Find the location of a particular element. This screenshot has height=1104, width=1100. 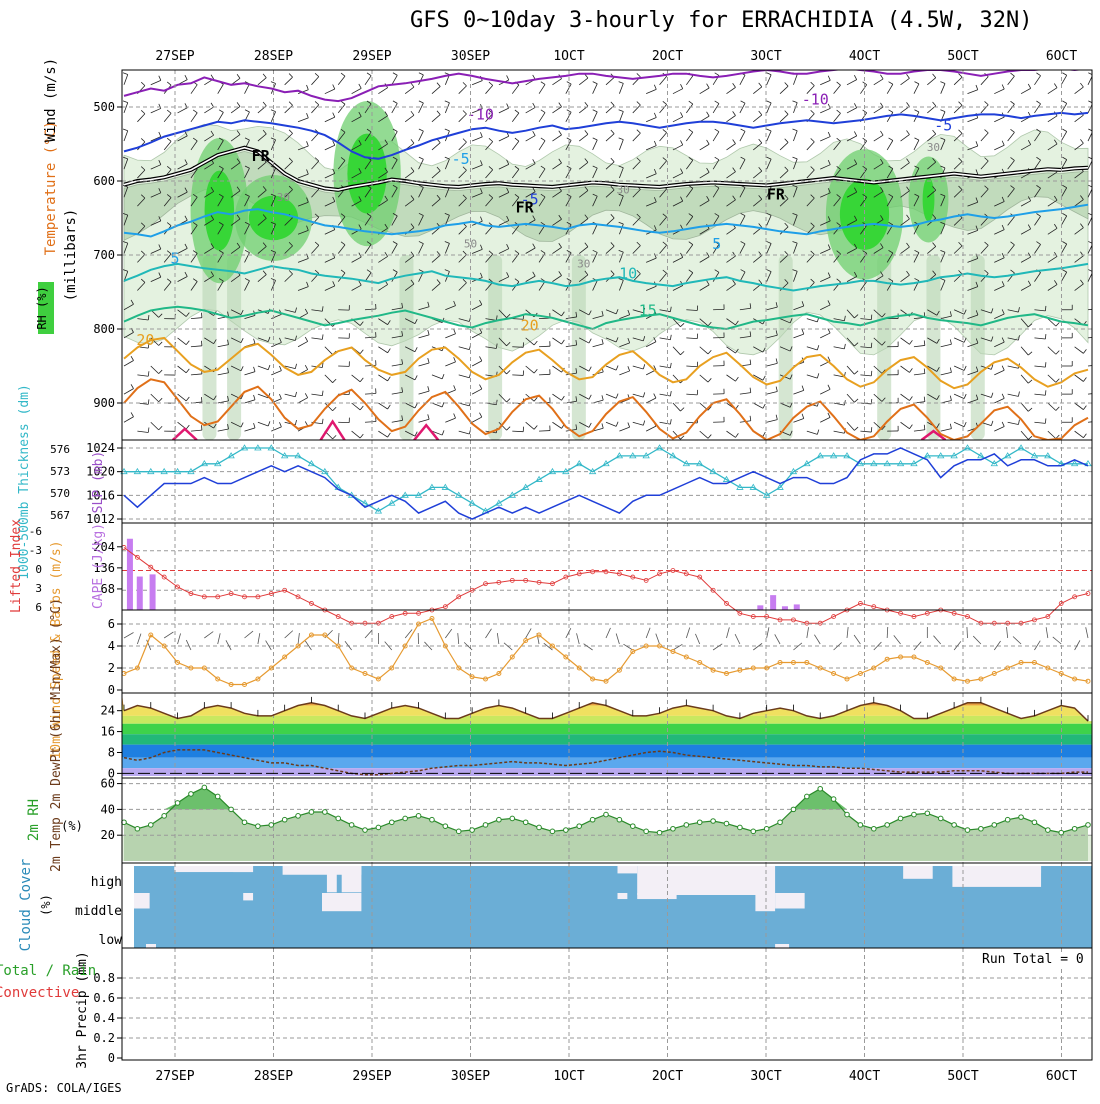

temp-axis-label: 8 is located at coordinates (111, 752).